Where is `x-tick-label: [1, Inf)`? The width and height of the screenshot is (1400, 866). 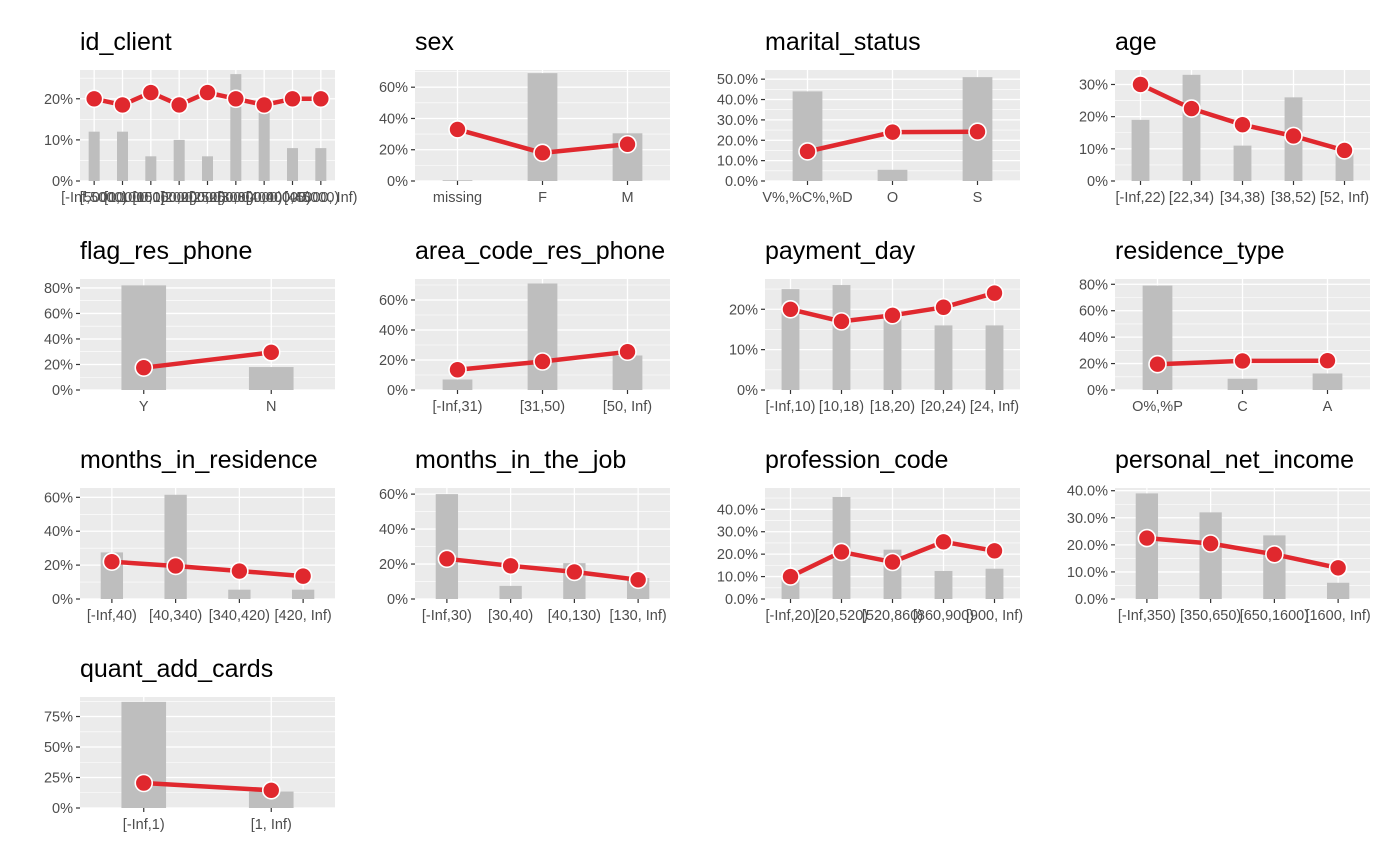
x-tick-label: [1, Inf) is located at coordinates (271, 825).